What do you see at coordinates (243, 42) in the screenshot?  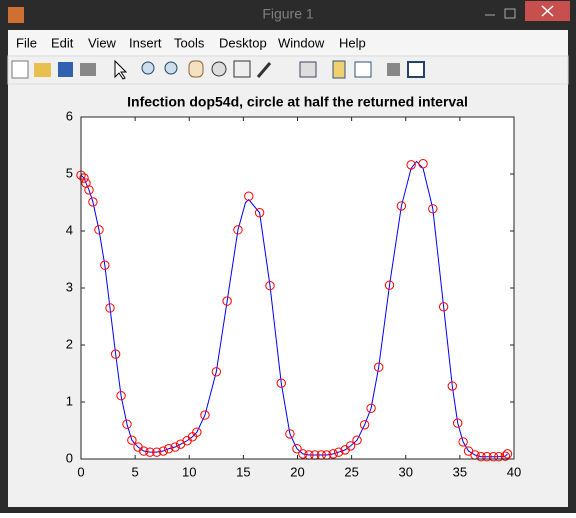 I see `menu-item: Desktop` at bounding box center [243, 42].